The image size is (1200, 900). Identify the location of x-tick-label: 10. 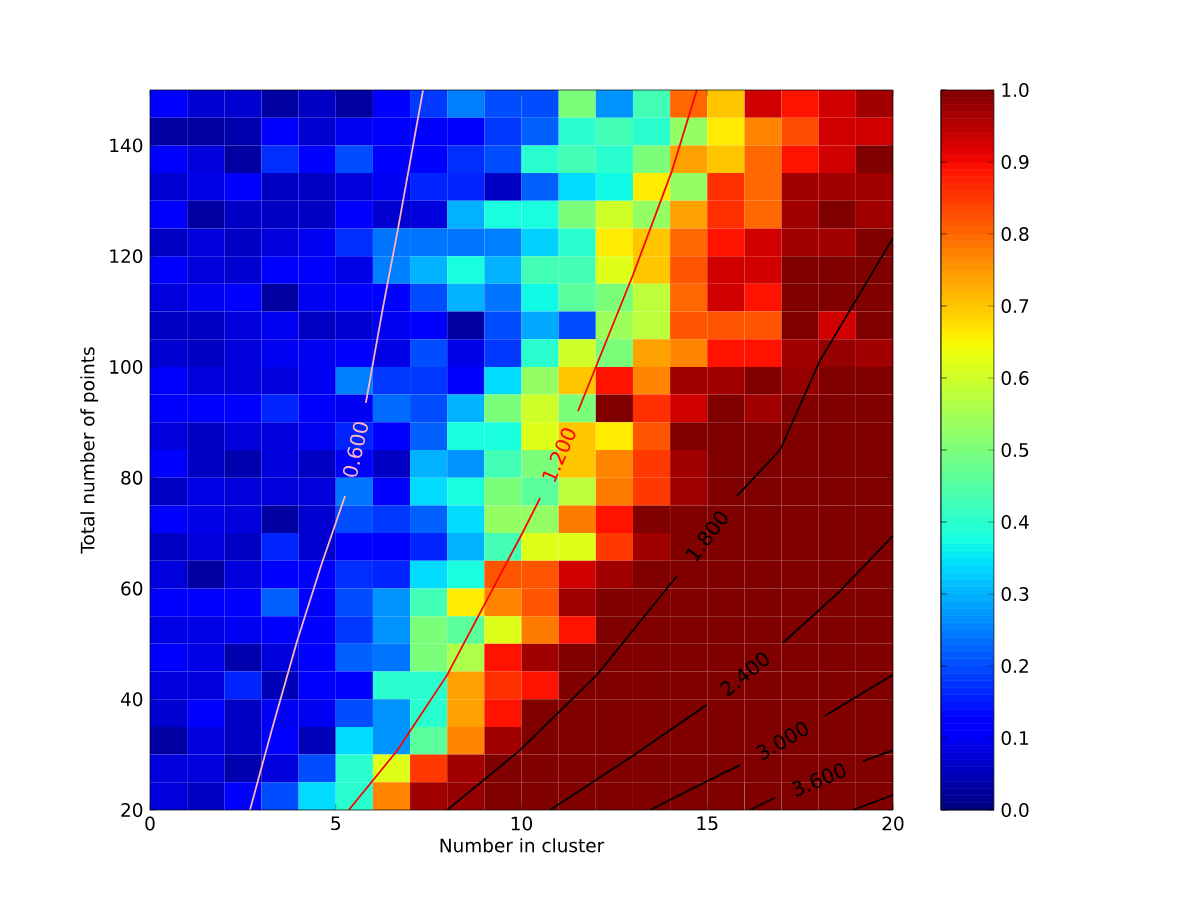
(521, 823).